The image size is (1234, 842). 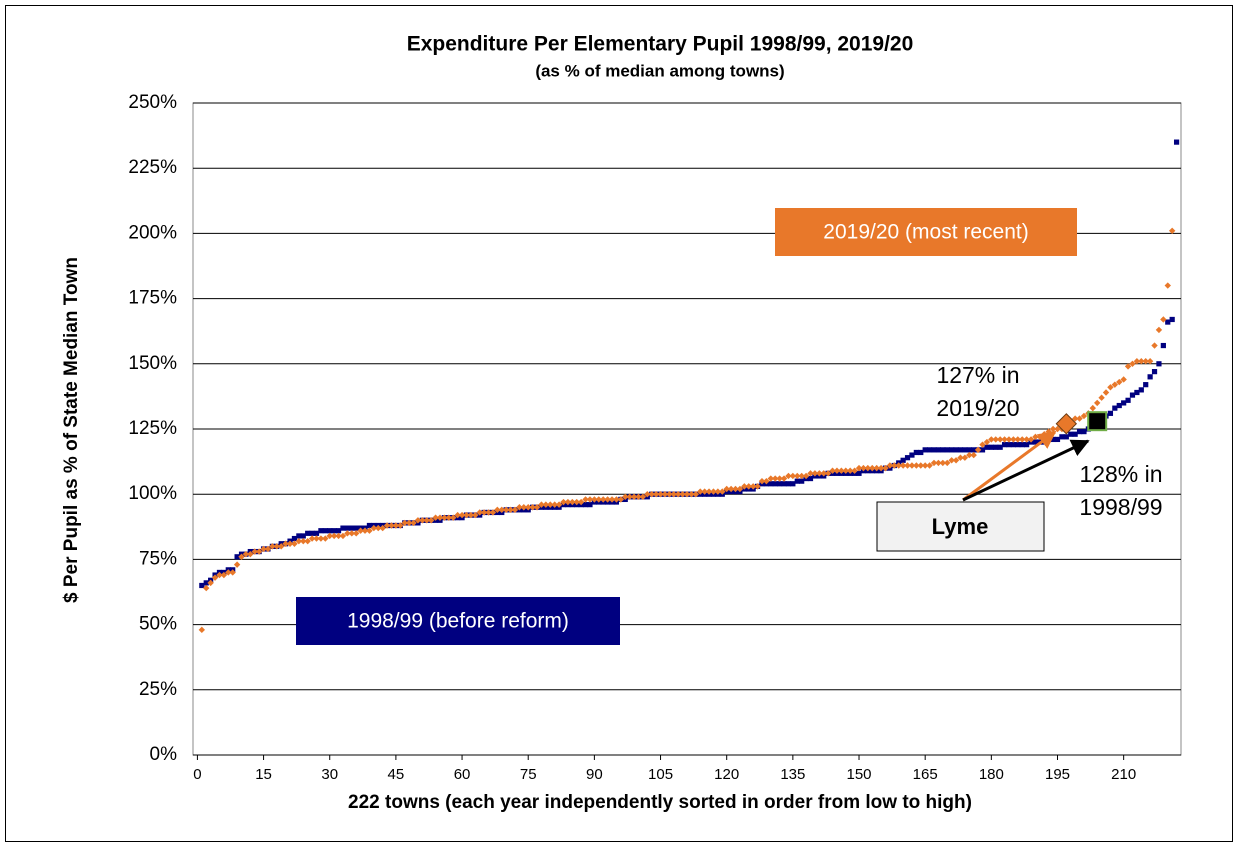 What do you see at coordinates (152, 428) in the screenshot?
I see `y-tick-label: 125%` at bounding box center [152, 428].